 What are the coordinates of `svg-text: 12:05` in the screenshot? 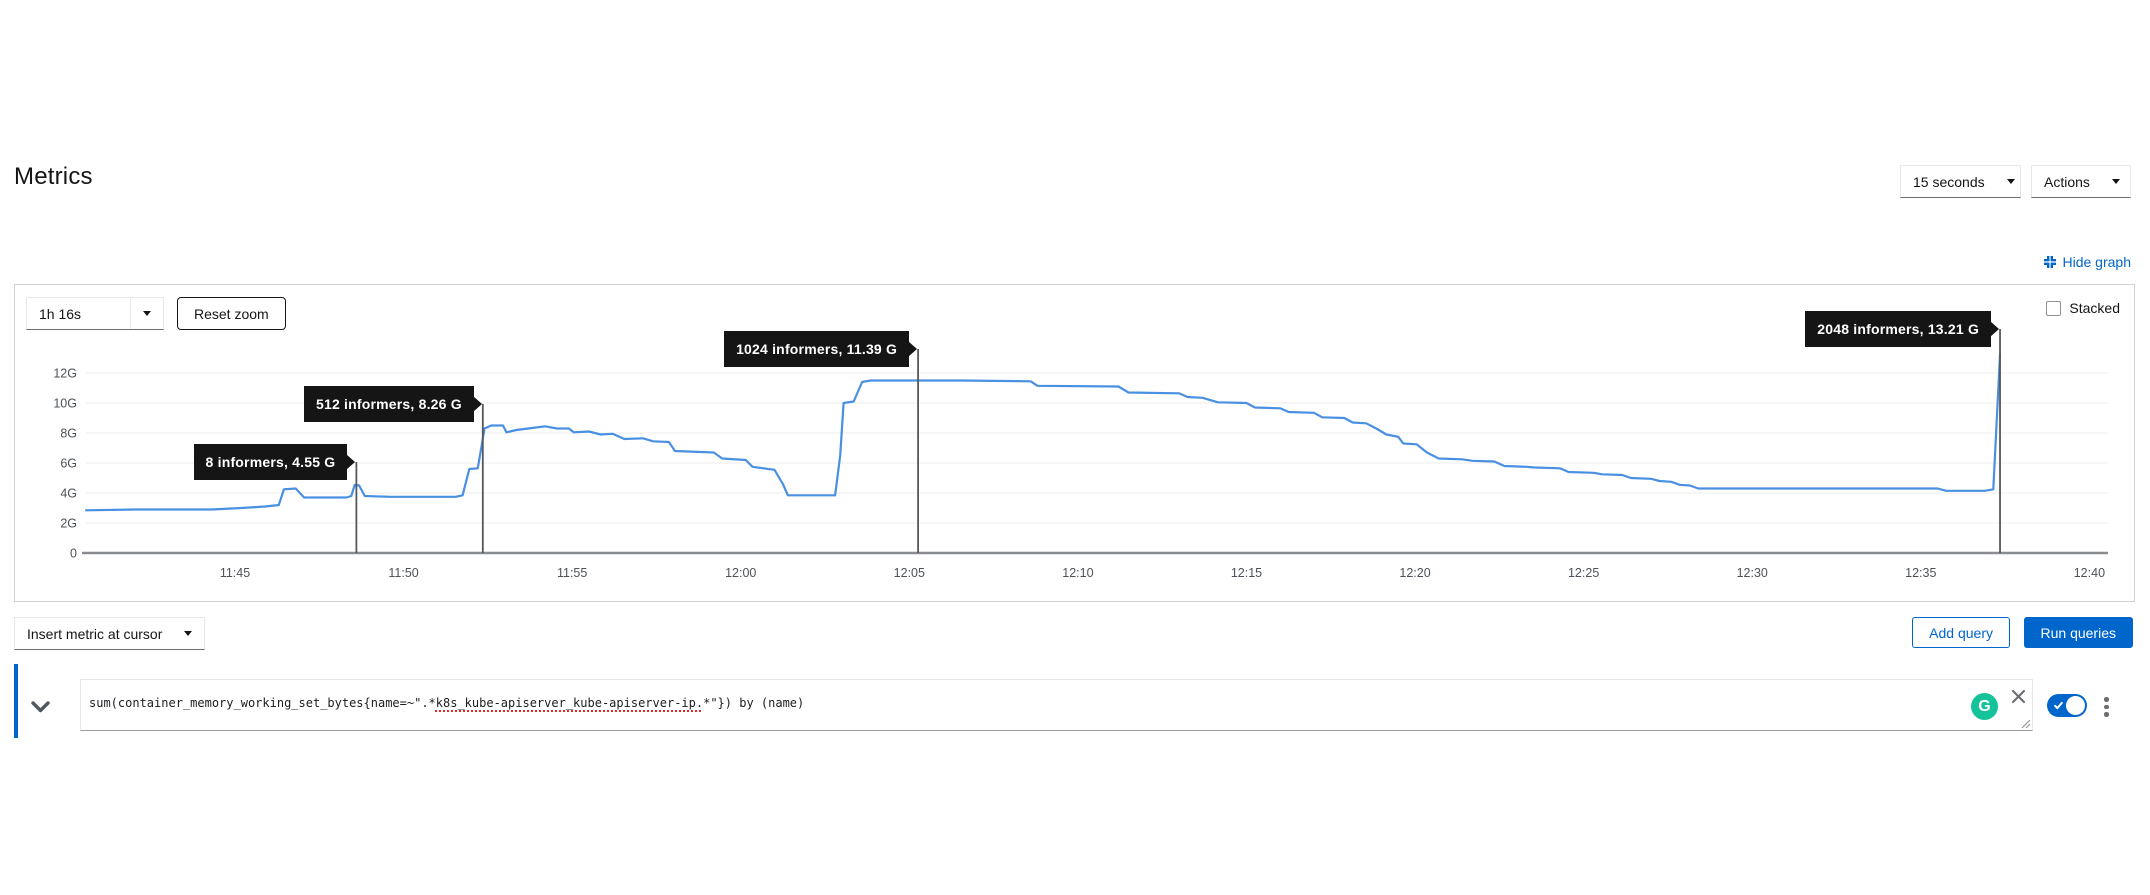 It's located at (909, 573).